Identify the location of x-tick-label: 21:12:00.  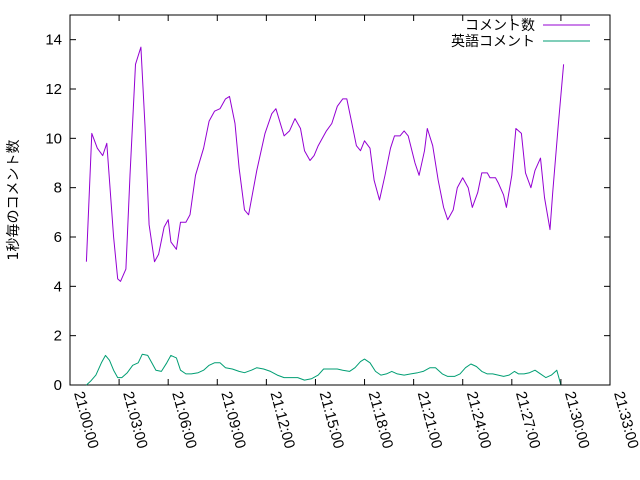
(282, 420).